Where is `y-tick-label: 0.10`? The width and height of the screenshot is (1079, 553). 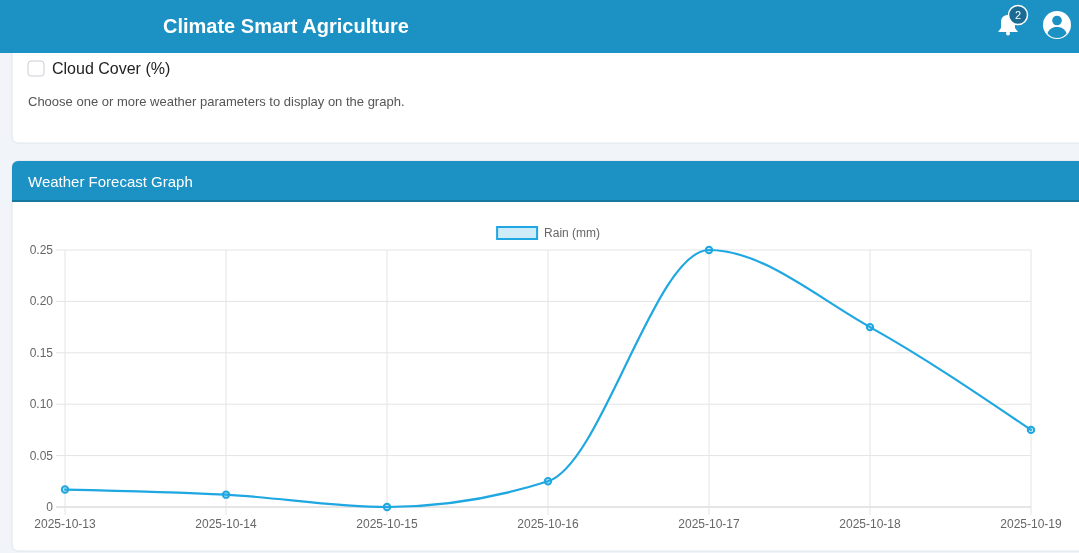 y-tick-label: 0.10 is located at coordinates (41, 404).